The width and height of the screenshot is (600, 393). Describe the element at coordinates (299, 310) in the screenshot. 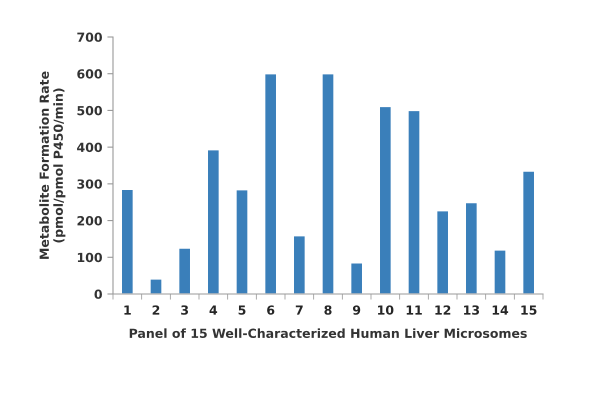

I see `x-tick-label: 7` at that location.